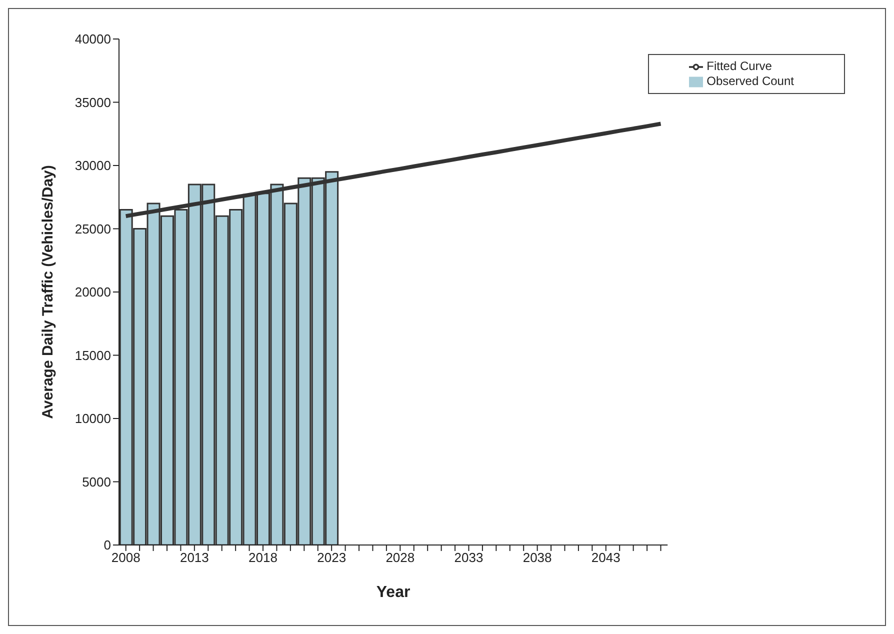  What do you see at coordinates (47, 292) in the screenshot?
I see `y-axis-title: Average Daily Traffic (Vehicles/Day)` at bounding box center [47, 292].